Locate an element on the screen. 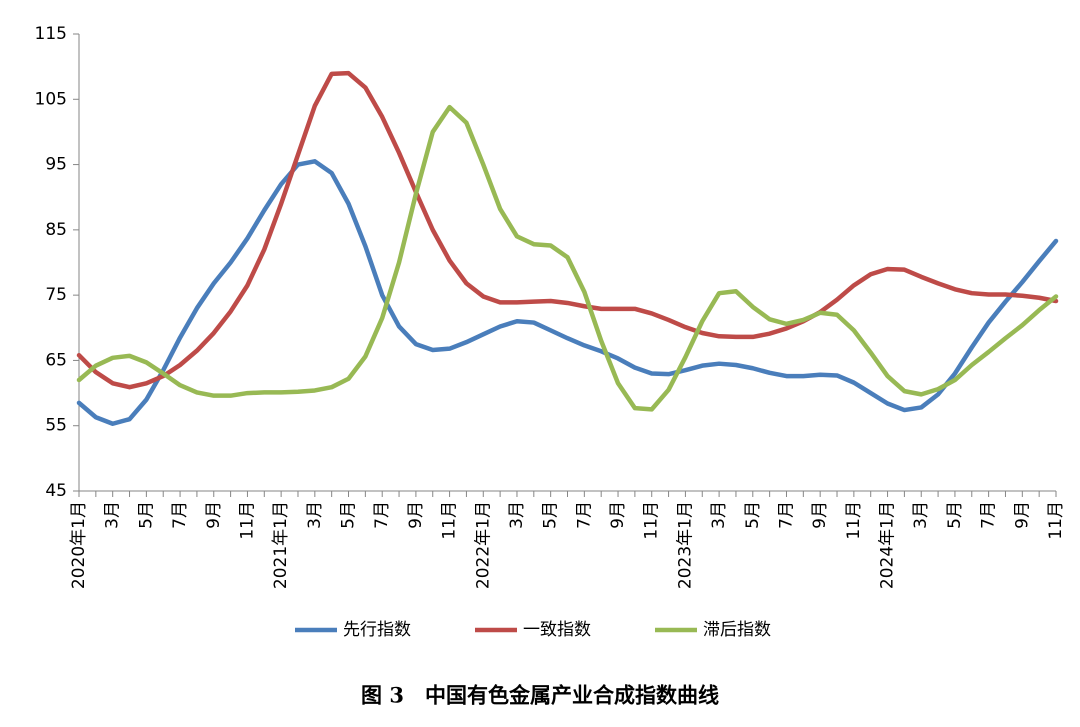 The width and height of the screenshot is (1080, 727). x-tick-label: 2024年1月 is located at coordinates (888, 545).